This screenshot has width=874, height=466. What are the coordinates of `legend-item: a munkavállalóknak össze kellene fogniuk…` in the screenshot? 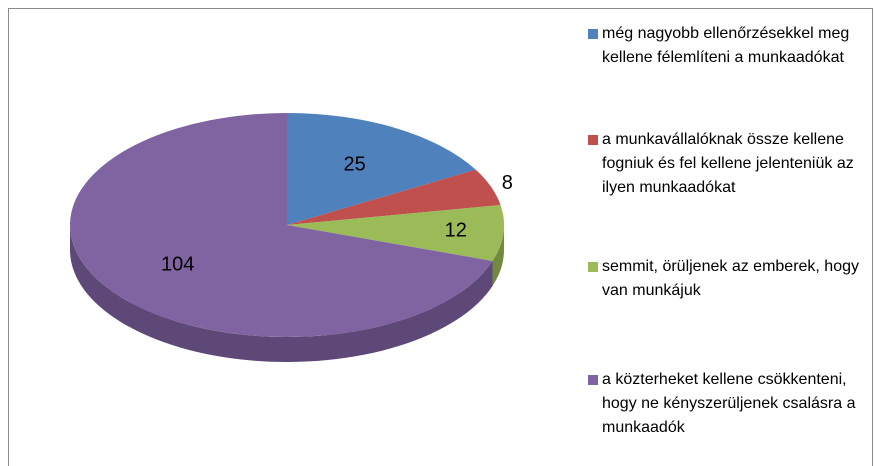 It's located at (730, 164).